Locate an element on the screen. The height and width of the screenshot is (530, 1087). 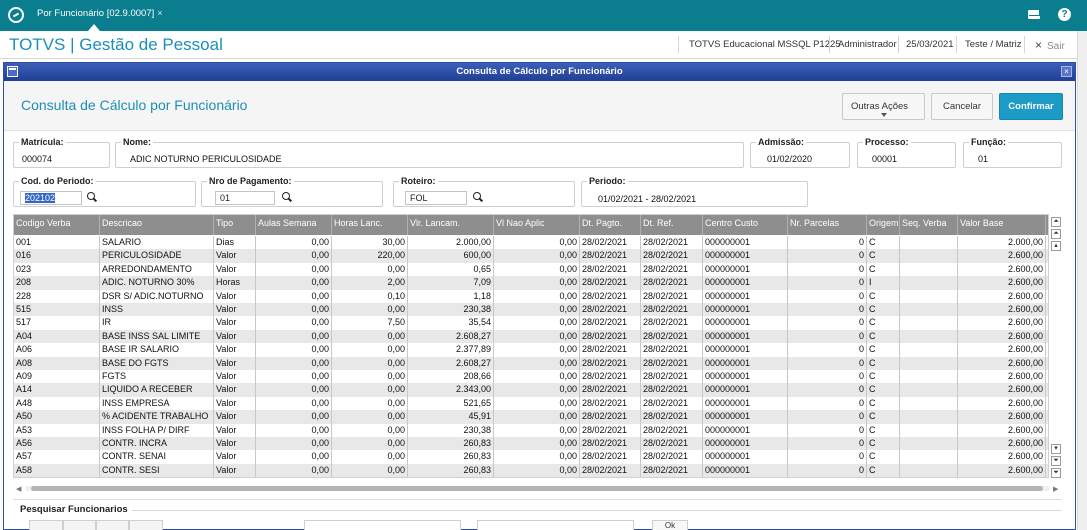
periodo-value: 01/02/2021 - 28/02/2021 is located at coordinates (647, 199).